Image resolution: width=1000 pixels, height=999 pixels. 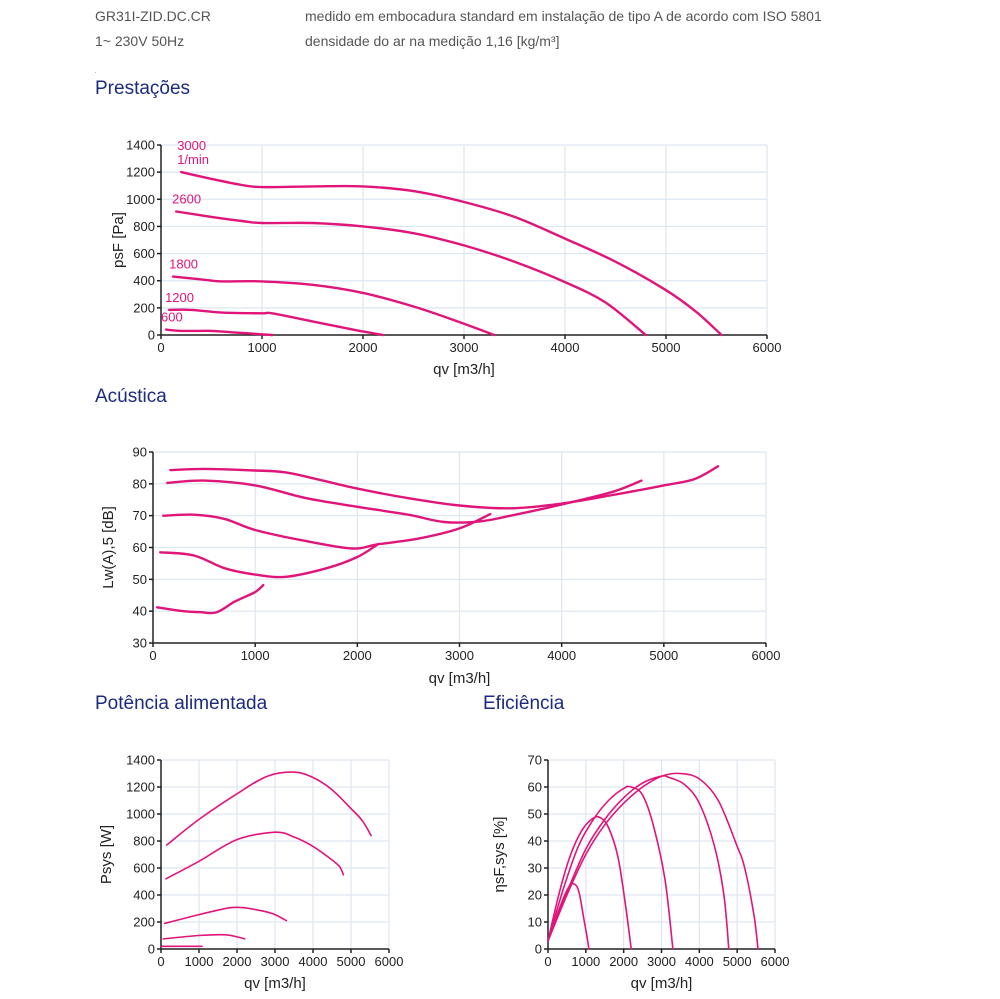 What do you see at coordinates (183, 264) in the screenshot?
I see `curve-speed-label: 1800` at bounding box center [183, 264].